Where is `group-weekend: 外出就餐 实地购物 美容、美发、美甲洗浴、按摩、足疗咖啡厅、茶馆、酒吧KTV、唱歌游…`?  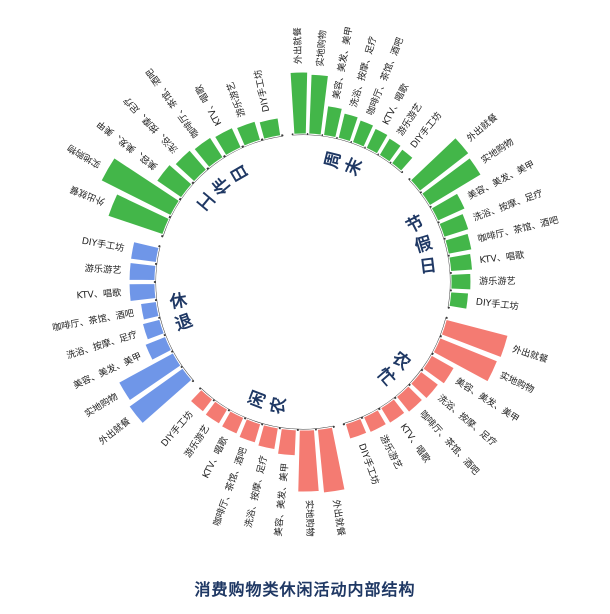
group-weekend: 外出就餐 实地购物 美容、美发、美甲洗浴、按摩、足疗咖啡厅、茶馆、酒吧KTV、唱歌游… is located at coordinates (366, 102).